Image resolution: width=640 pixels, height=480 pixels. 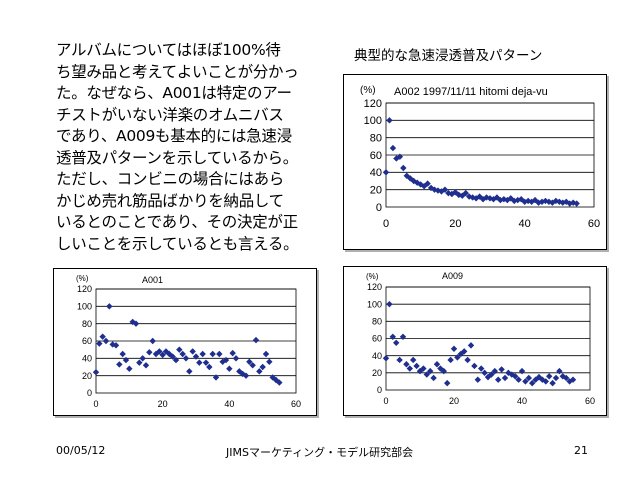 What do you see at coordinates (525, 224) in the screenshot?
I see `x-tick-label: 40` at bounding box center [525, 224].